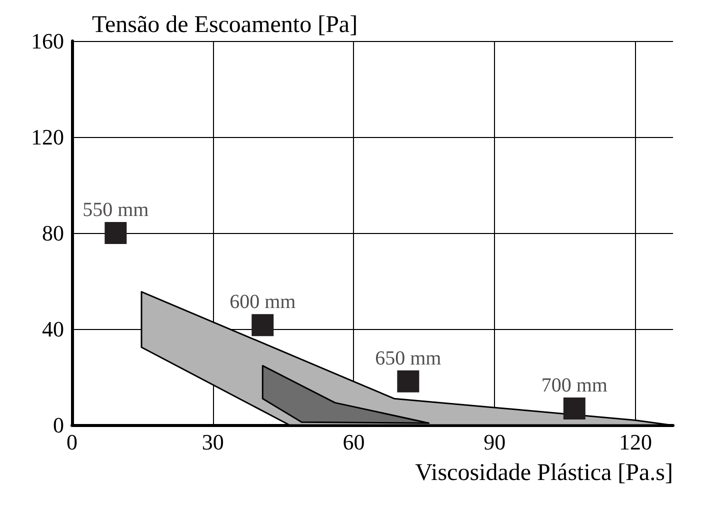 Image resolution: width=701 pixels, height=513 pixels. Describe the element at coordinates (213, 442) in the screenshot. I see `x-tick-label: 30` at that location.